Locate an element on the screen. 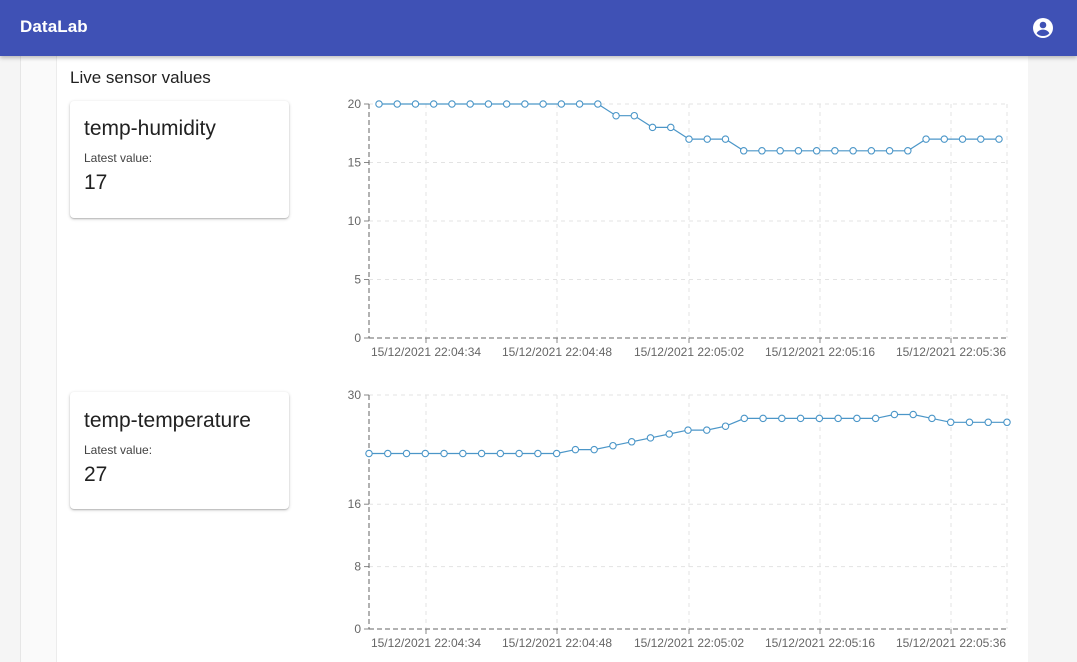 The width and height of the screenshot is (1077, 662). section-title: Live sensor values is located at coordinates (140, 77).